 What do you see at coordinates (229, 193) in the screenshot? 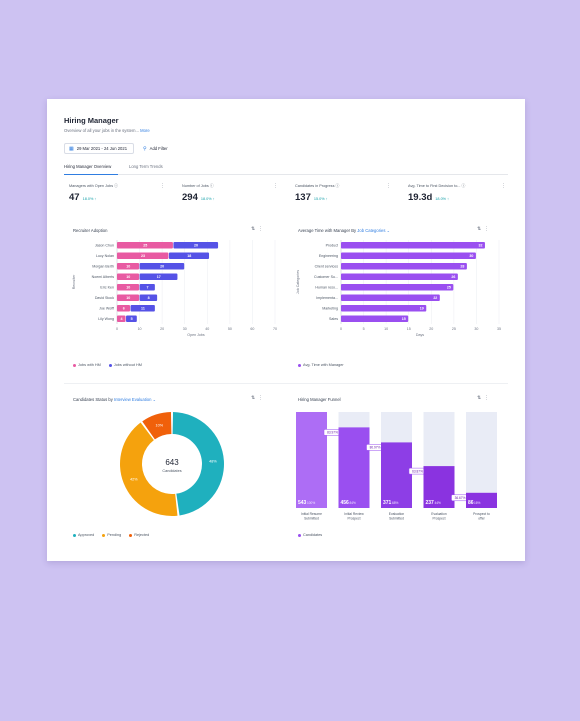
I see `kpi-number-of-jobs: Number of Jobs ⓘ 294 18.0% ↑` at bounding box center [229, 193].